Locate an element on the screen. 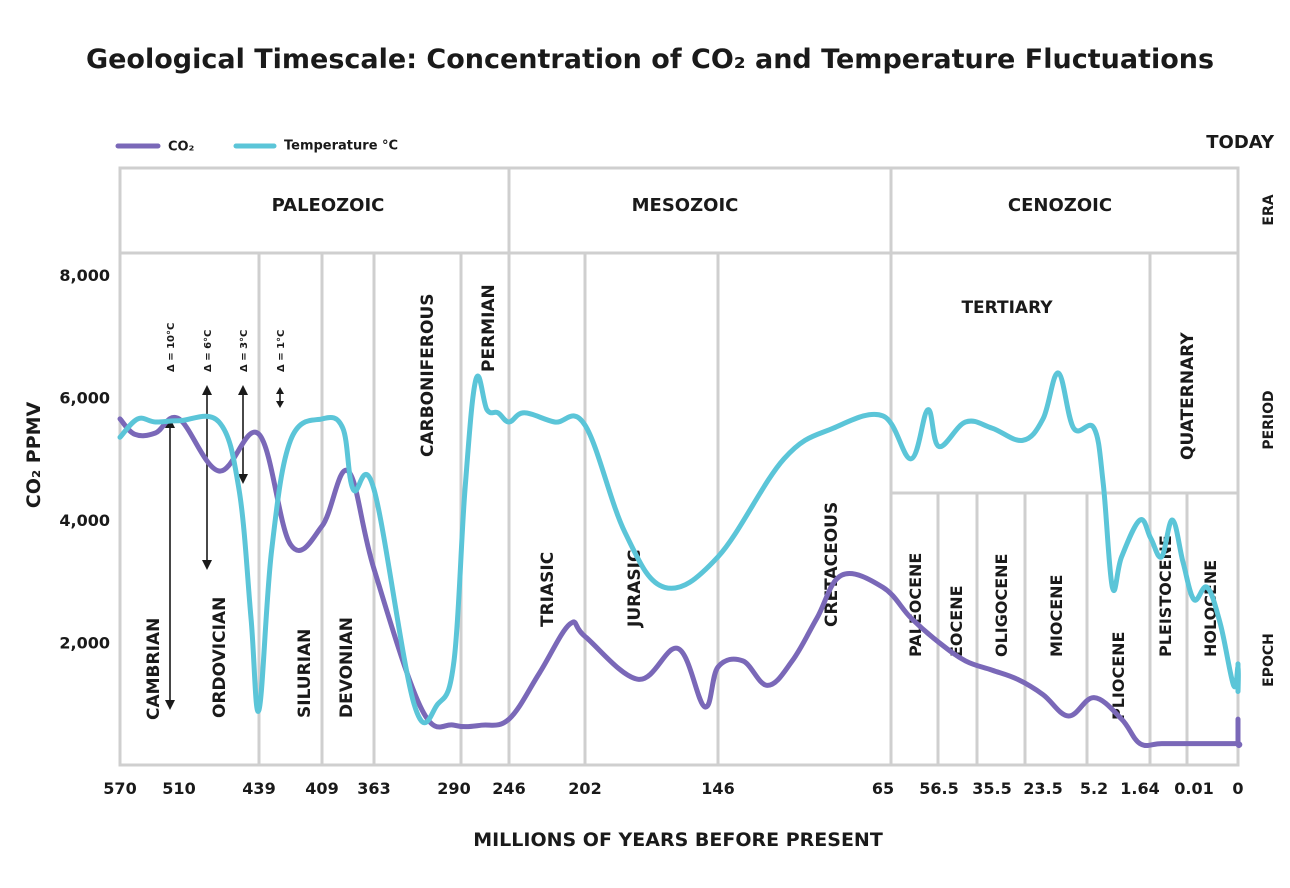 The width and height of the screenshot is (1290, 888). delta-3c-label: Δ = 3°C is located at coordinates (244, 351).